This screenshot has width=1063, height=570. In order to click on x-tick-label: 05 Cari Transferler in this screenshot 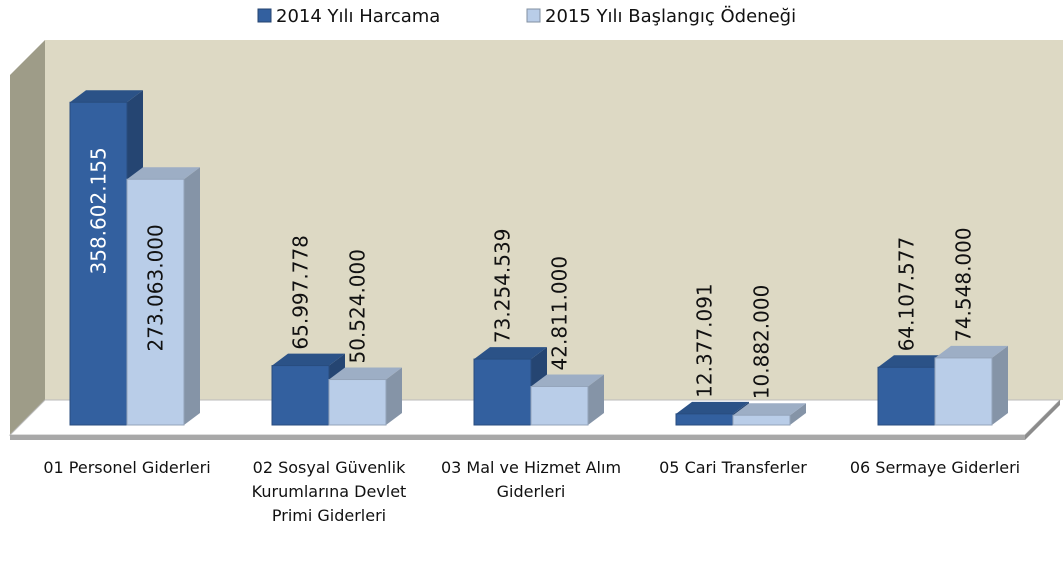, I will do `click(733, 467)`.